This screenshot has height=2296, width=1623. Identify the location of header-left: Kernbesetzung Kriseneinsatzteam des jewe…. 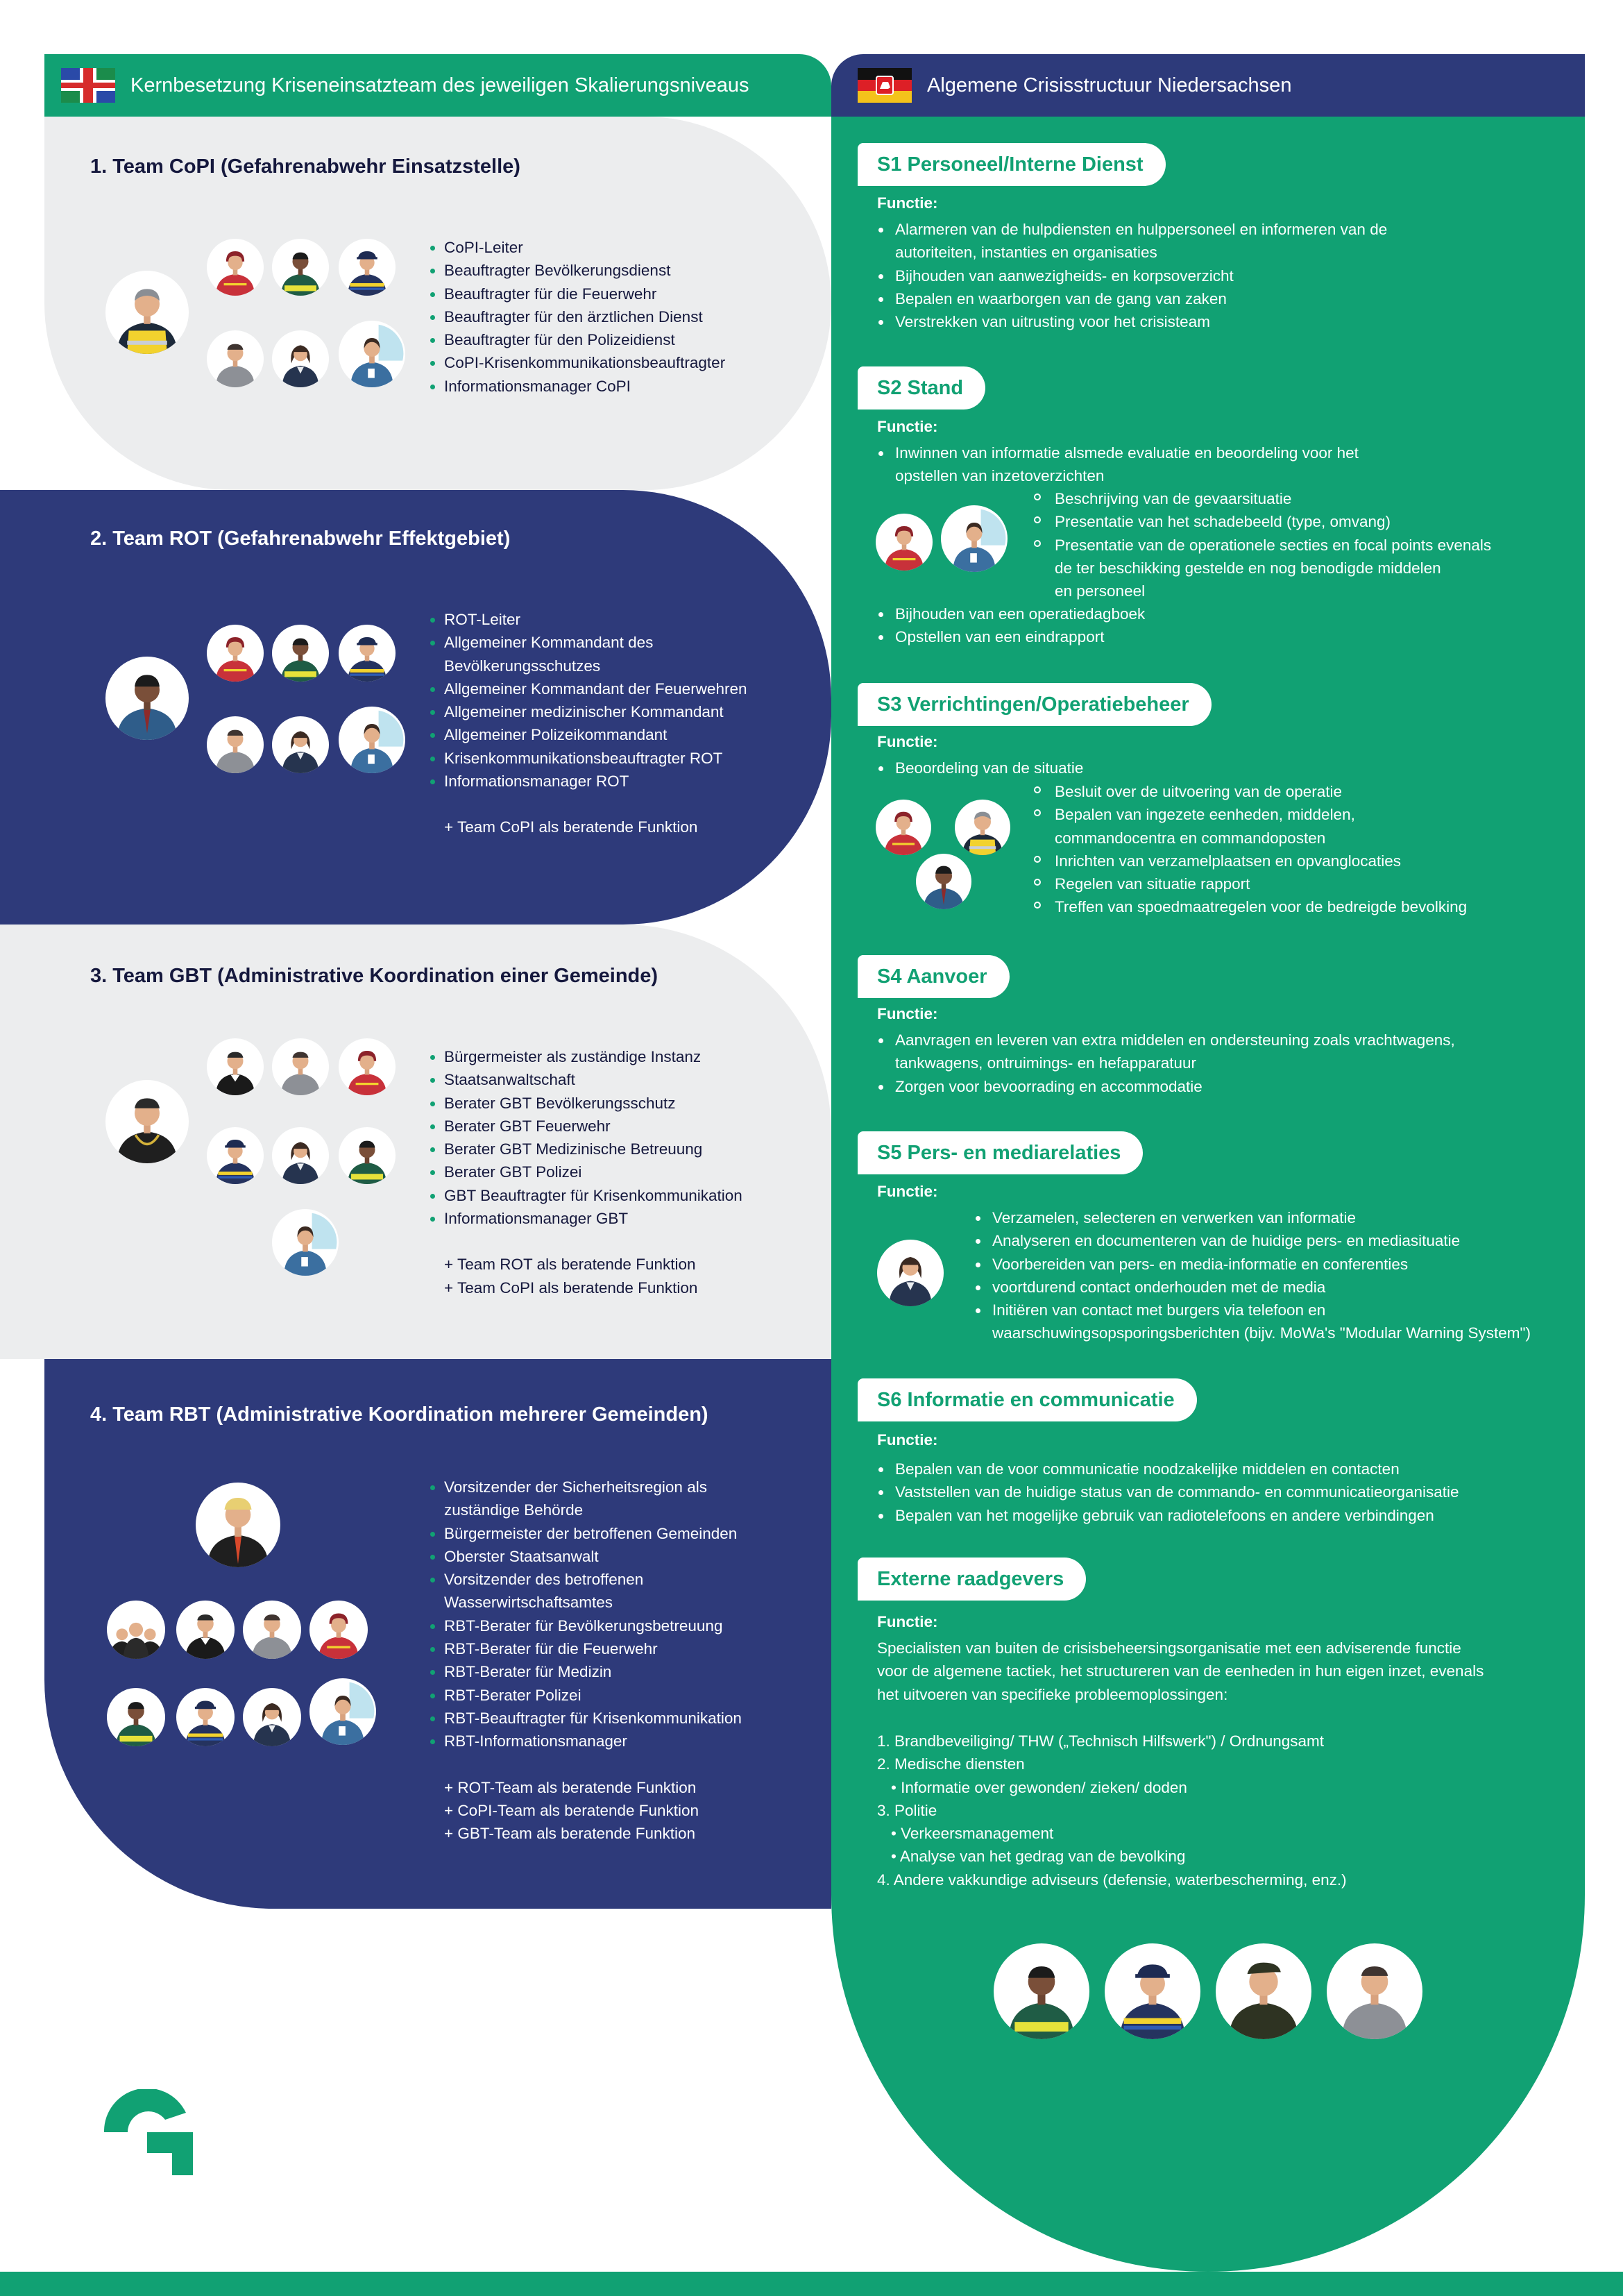
(437, 85).